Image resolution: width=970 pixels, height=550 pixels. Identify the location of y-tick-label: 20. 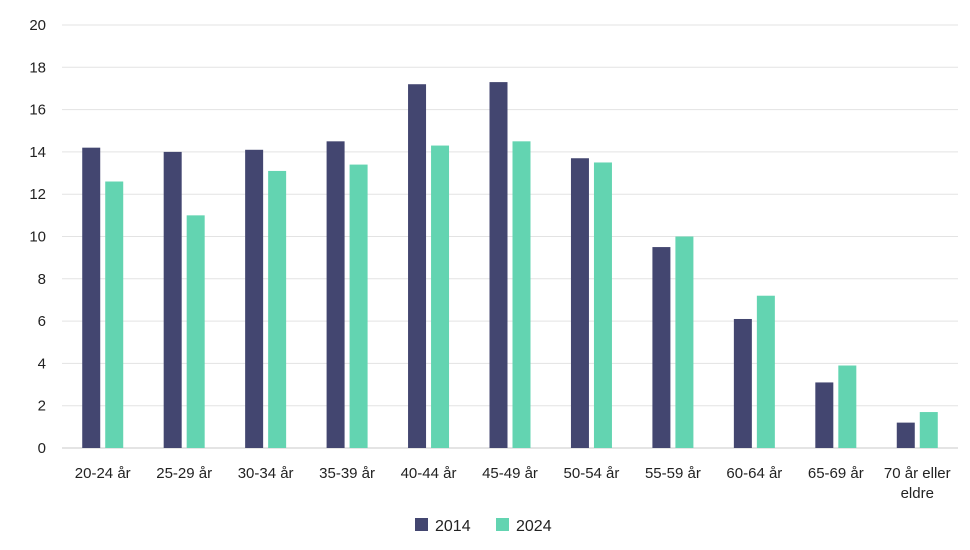
(37, 25).